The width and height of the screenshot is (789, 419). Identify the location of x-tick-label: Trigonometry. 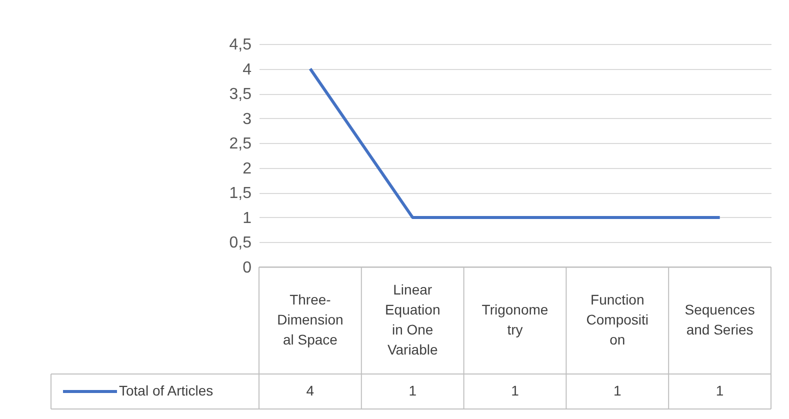
(515, 320).